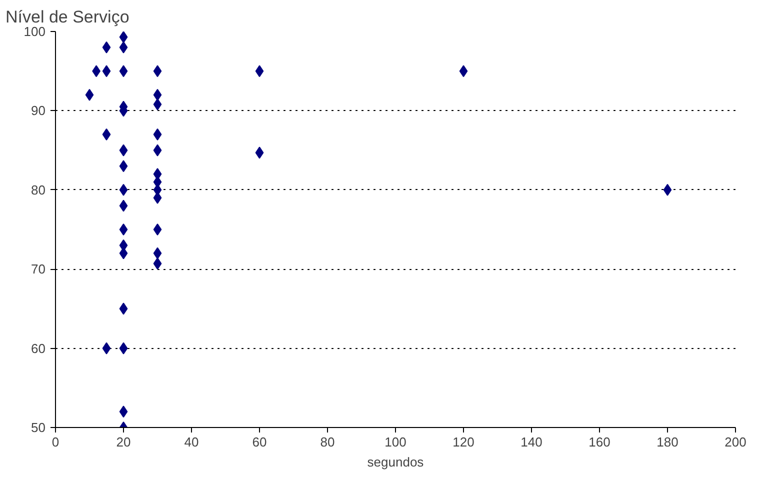  Describe the element at coordinates (123, 442) in the screenshot. I see `x-tick-label: 20` at that location.